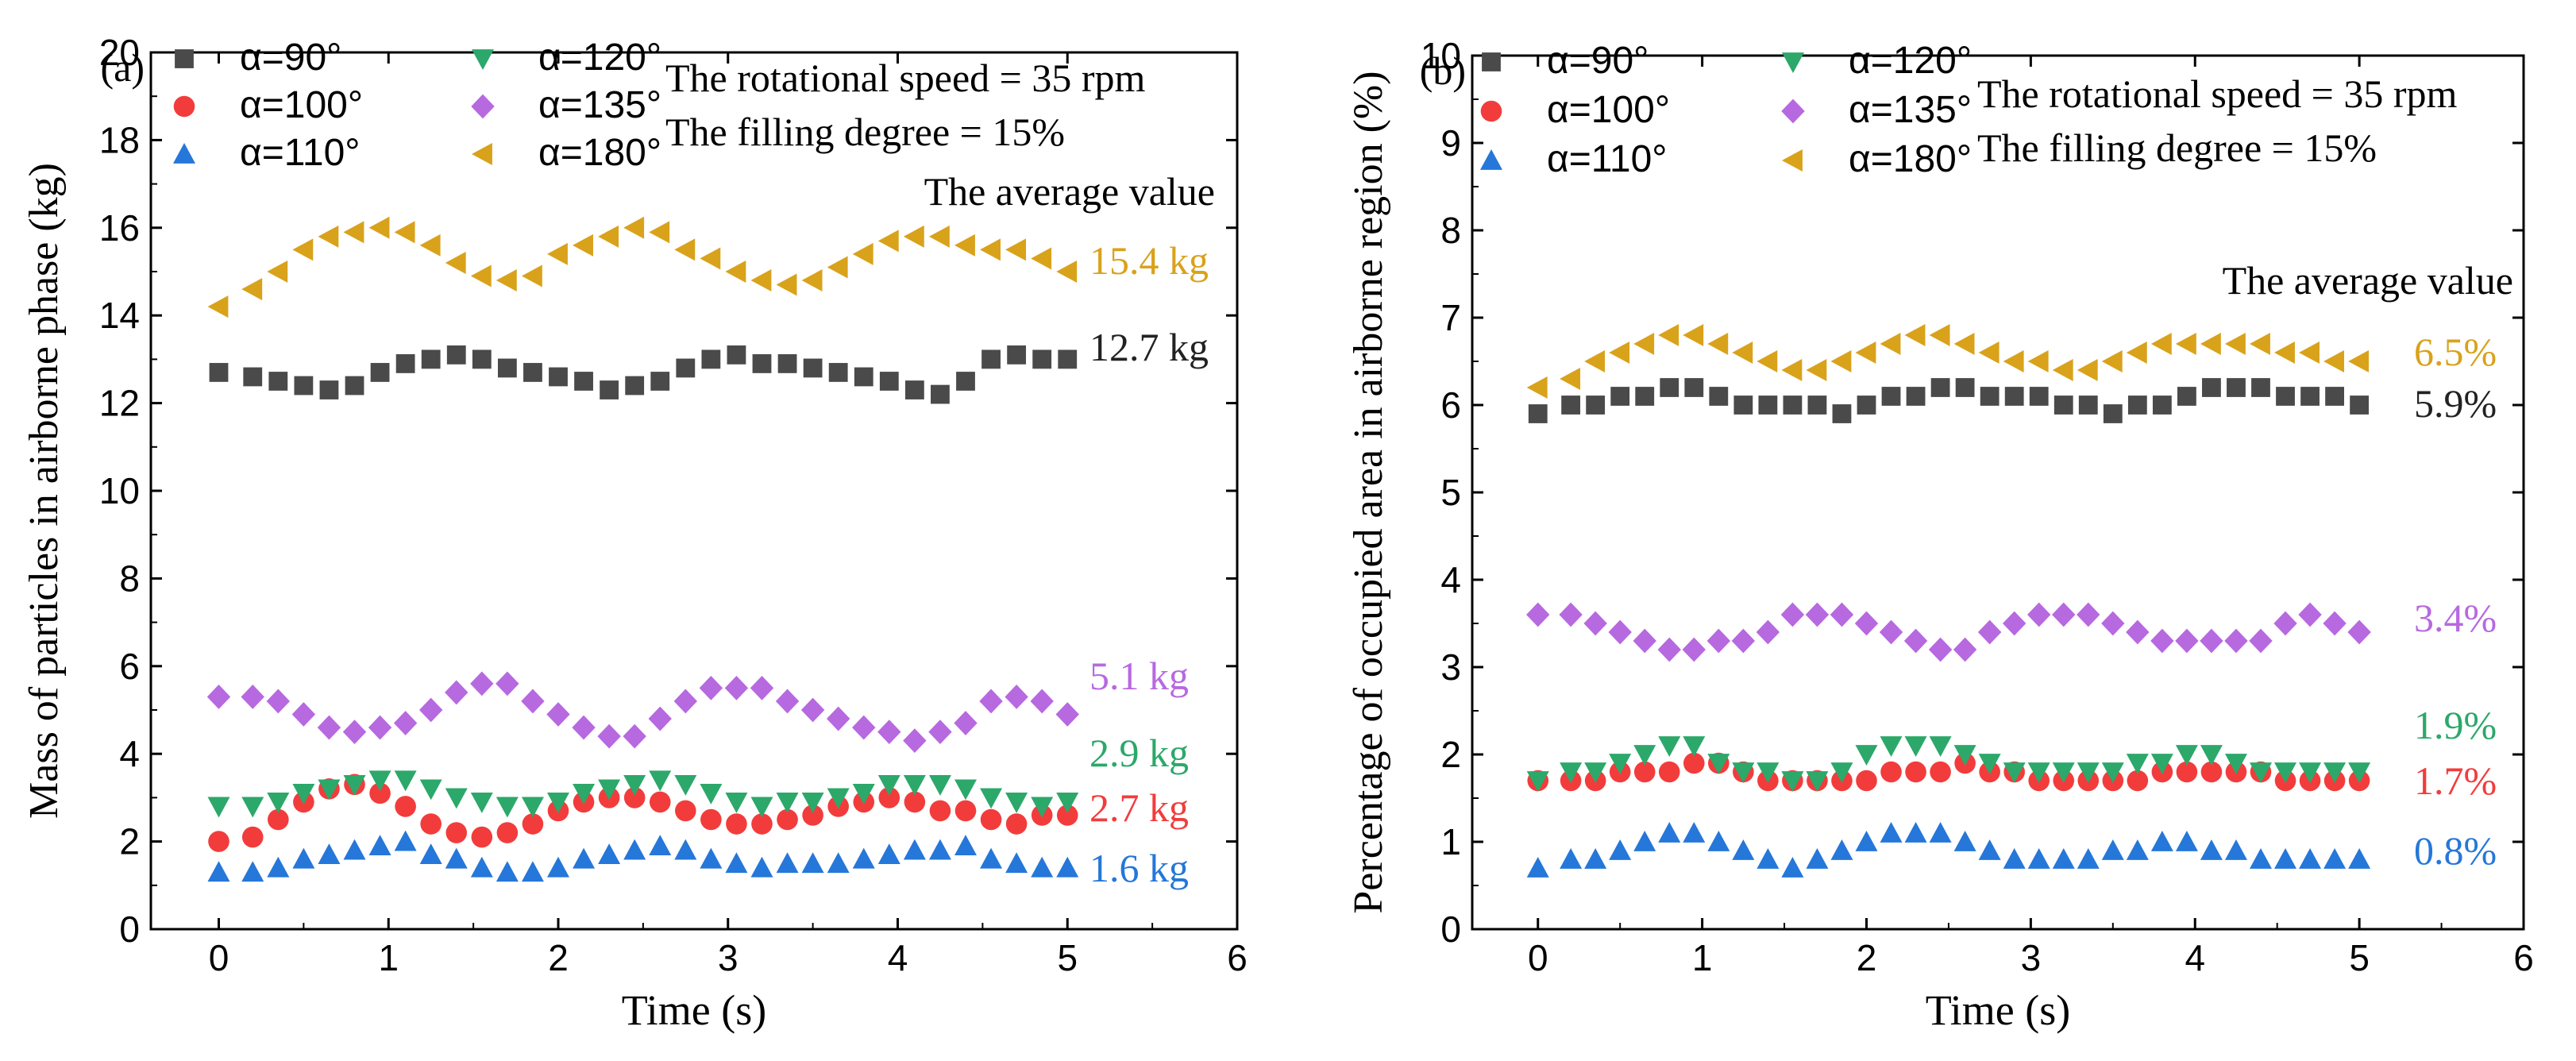  Describe the element at coordinates (123, 67) in the screenshot. I see `panel-label: (a)` at that location.